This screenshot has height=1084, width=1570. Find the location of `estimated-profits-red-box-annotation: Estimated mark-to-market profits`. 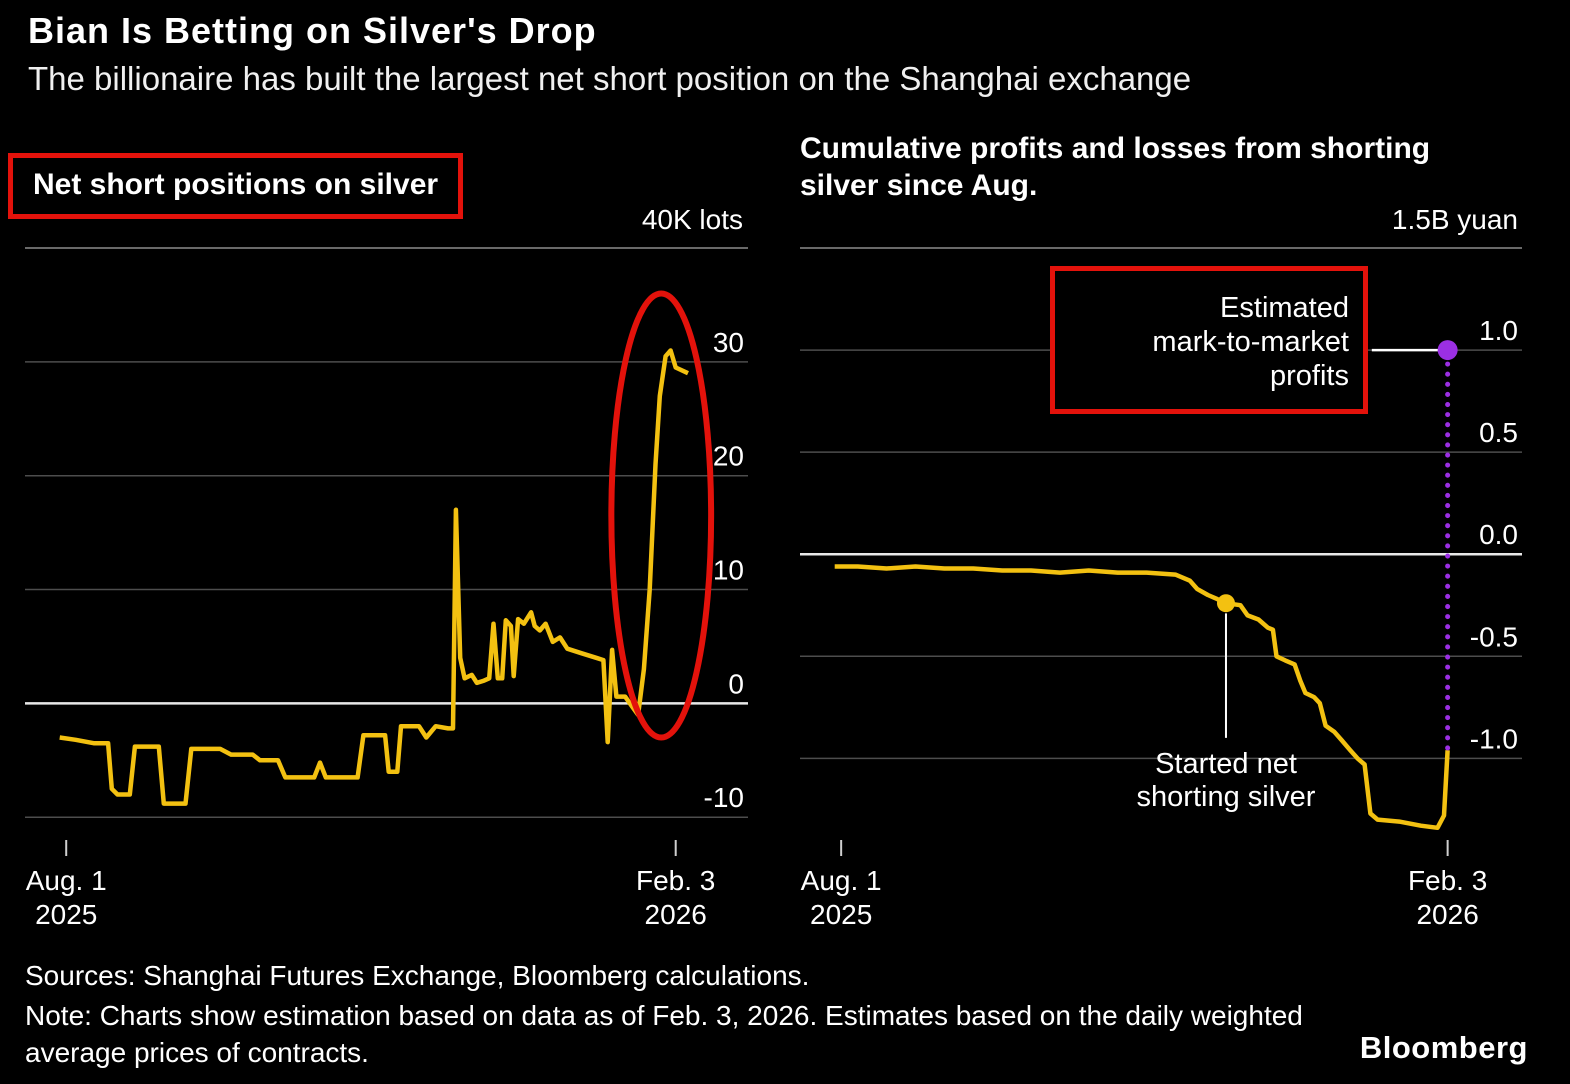

estimated-profits-red-box-annotation: Estimated mark-to-market profits is located at coordinates (1209, 340).